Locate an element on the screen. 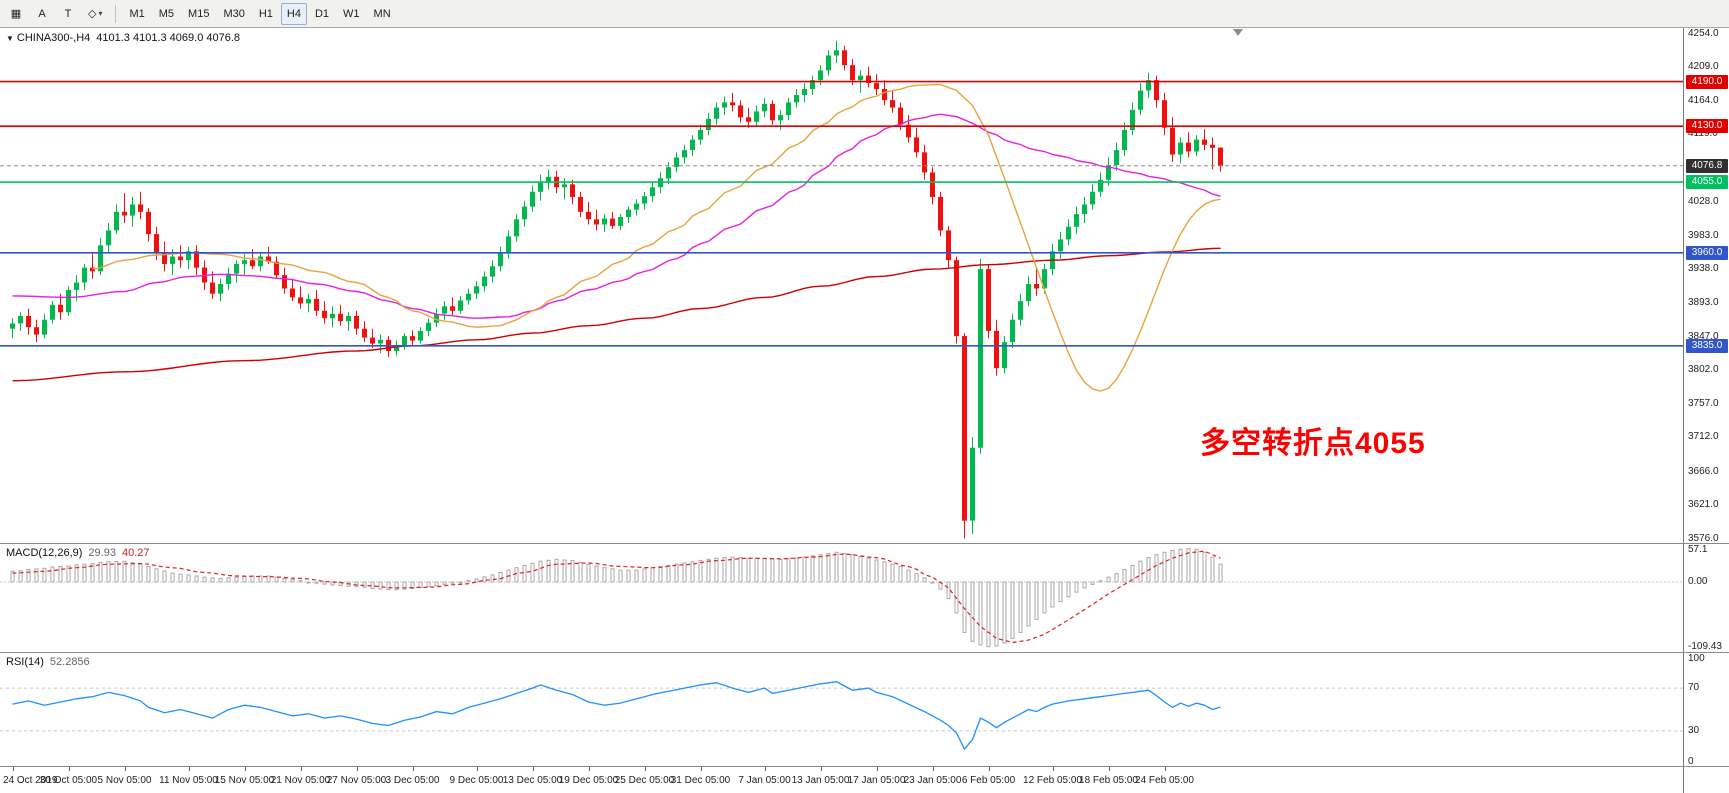  time-tick-label: 19 Dec 05:00 is located at coordinates (588, 780).